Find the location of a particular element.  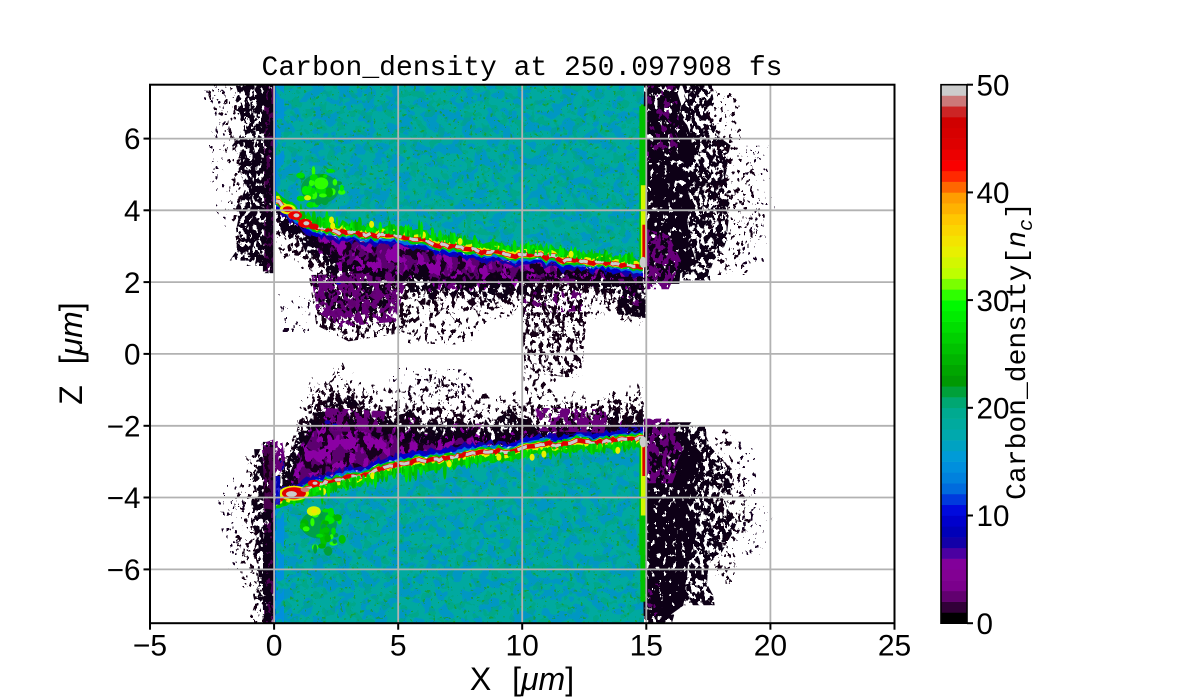

svg-text: −5 is located at coordinates (150, 646).